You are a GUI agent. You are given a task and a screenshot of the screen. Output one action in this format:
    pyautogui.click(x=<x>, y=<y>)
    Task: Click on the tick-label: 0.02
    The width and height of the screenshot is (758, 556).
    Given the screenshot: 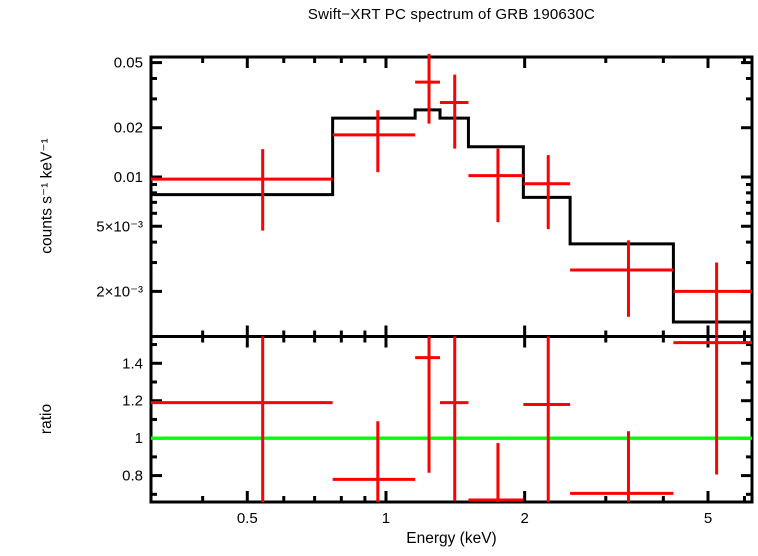 What is the action you would take?
    pyautogui.click(x=128, y=128)
    